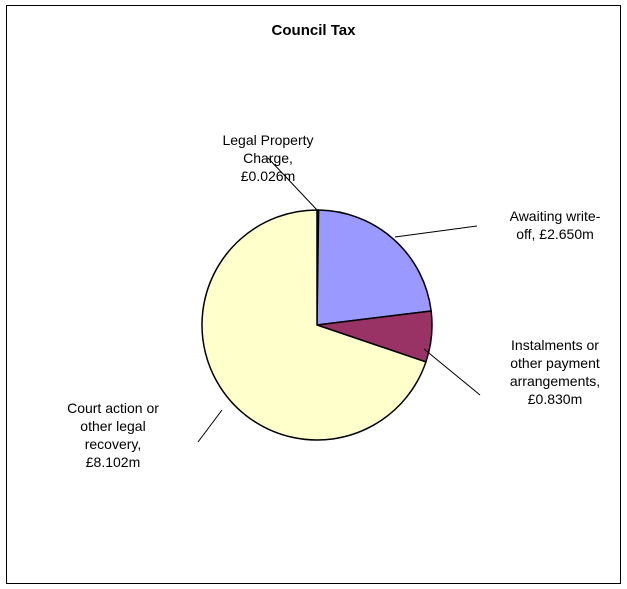 This screenshot has width=627, height=589. I want to click on data-label-line: recovery,, so click(113, 444).